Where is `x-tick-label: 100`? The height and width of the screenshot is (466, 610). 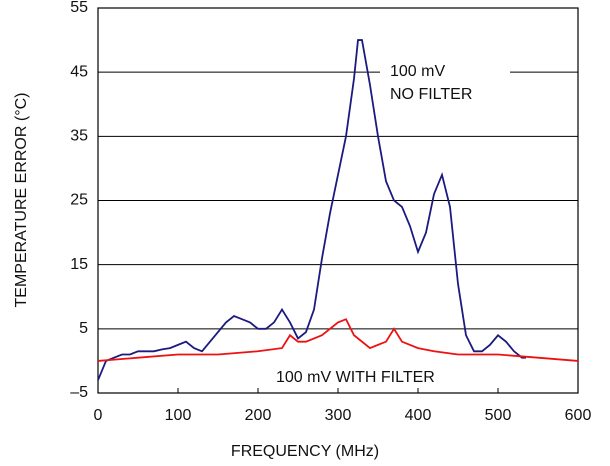 x-tick-label: 100 is located at coordinates (178, 415).